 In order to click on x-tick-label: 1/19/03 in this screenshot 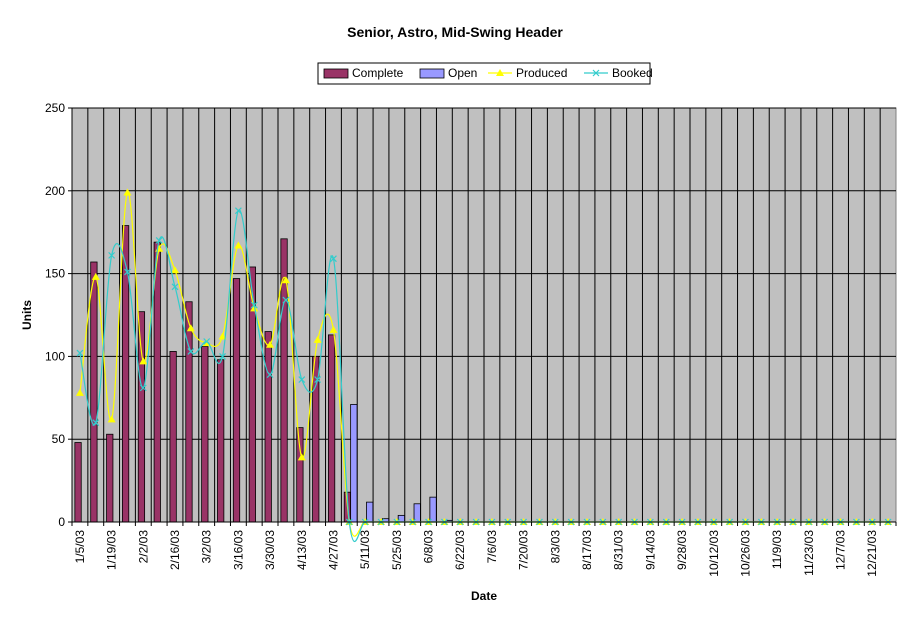, I will do `click(112, 550)`.